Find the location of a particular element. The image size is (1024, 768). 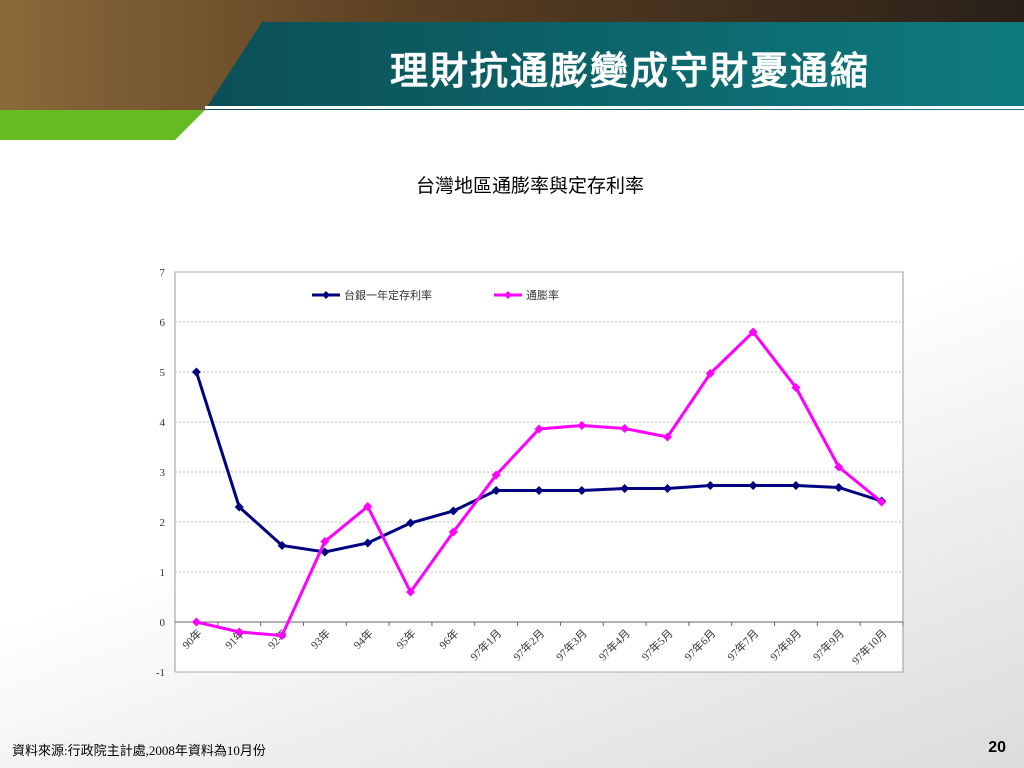

y-tick-label: 2 is located at coordinates (163, 523).